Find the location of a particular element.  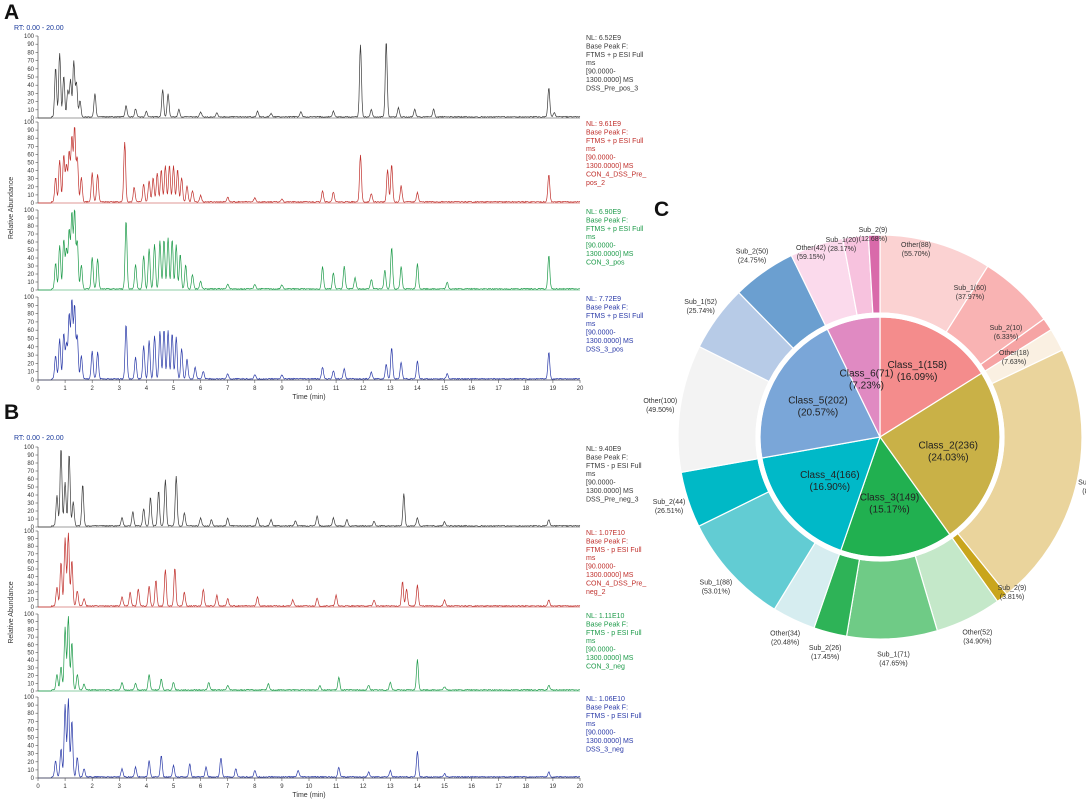

panel-a-label: A is located at coordinates (11, 12).